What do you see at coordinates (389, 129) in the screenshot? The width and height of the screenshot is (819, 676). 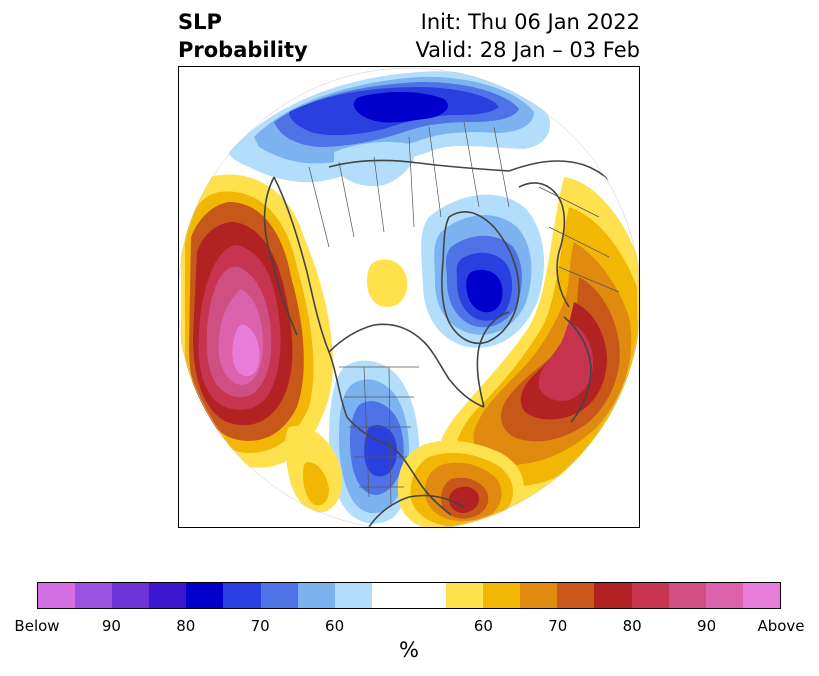 I see `eurasia-arctic-below-anomaly` at bounding box center [389, 129].